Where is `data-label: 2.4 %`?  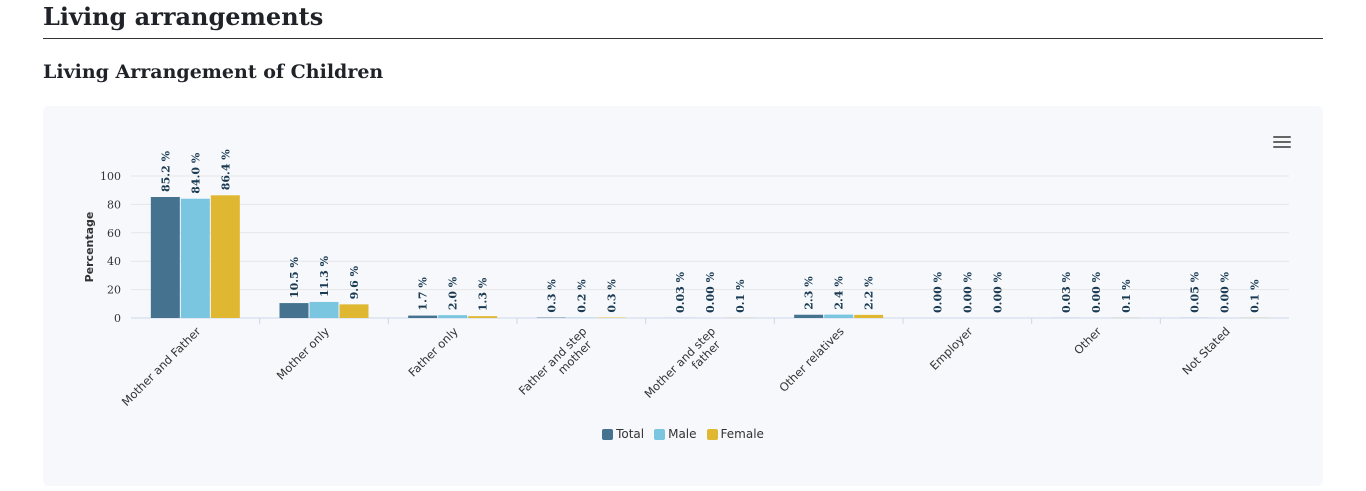
data-label: 2.4 % is located at coordinates (839, 293).